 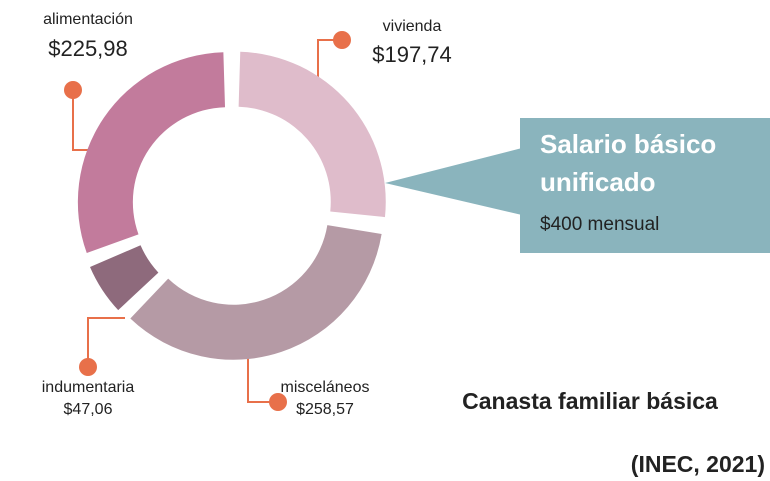 I want to click on slice-label: indumentaria, so click(x=88, y=387).